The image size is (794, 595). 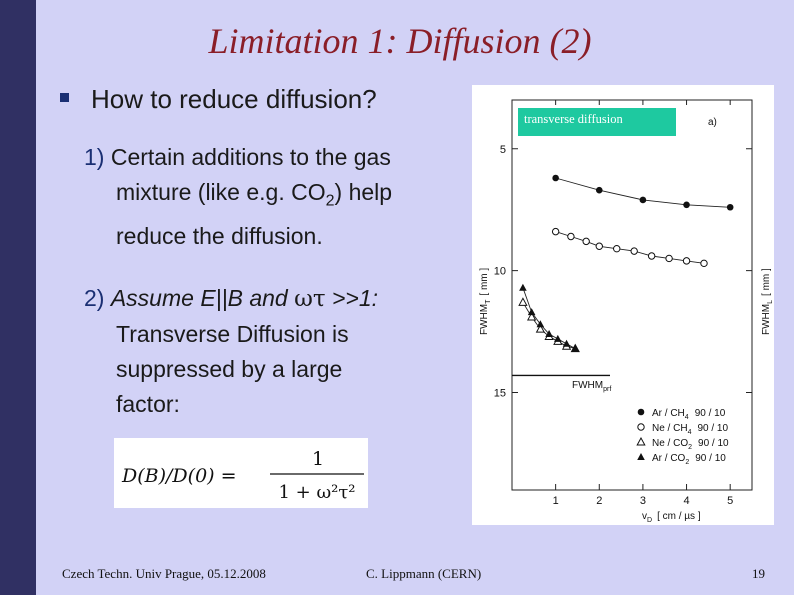 What do you see at coordinates (758, 573) in the screenshot?
I see `page-number: 19` at bounding box center [758, 573].